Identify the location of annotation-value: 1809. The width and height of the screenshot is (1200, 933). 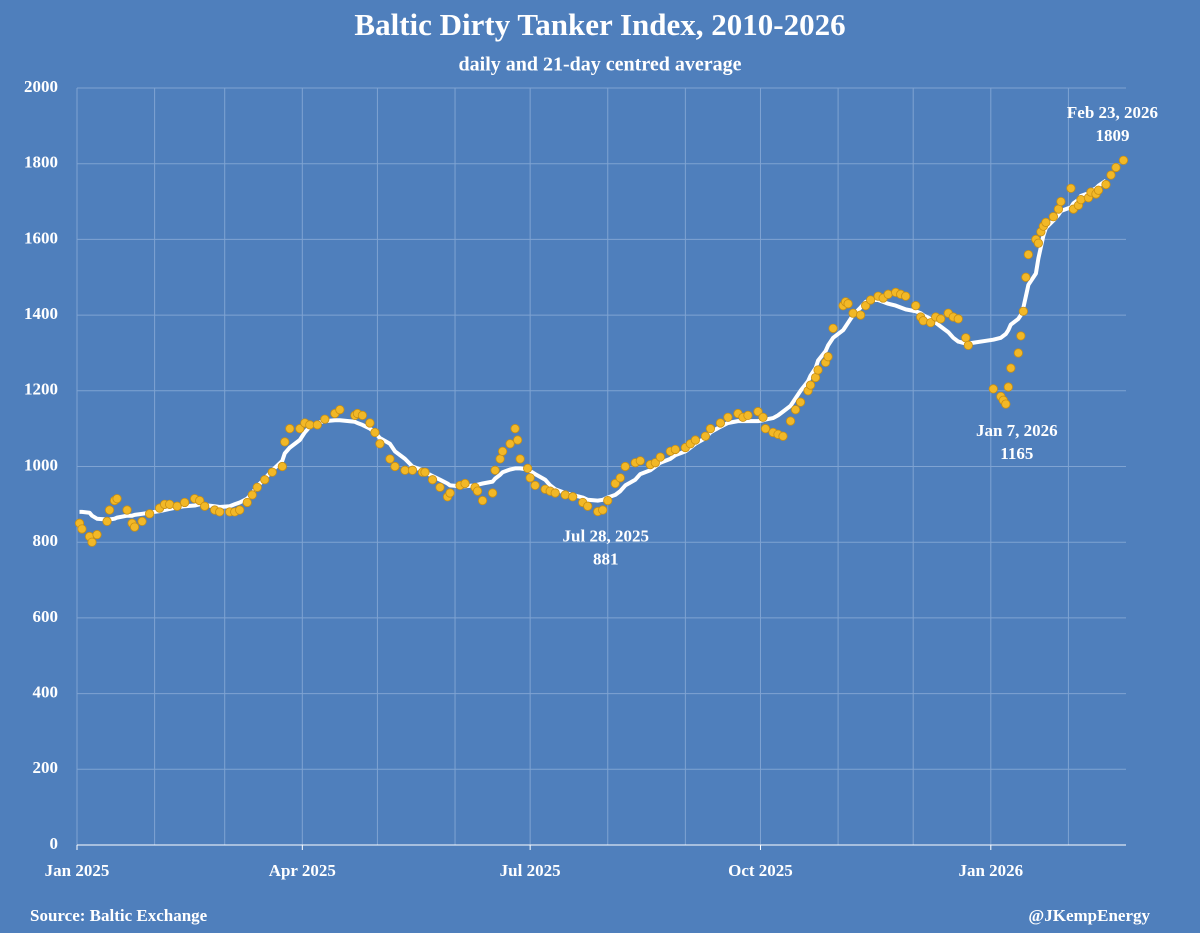
(1112, 135).